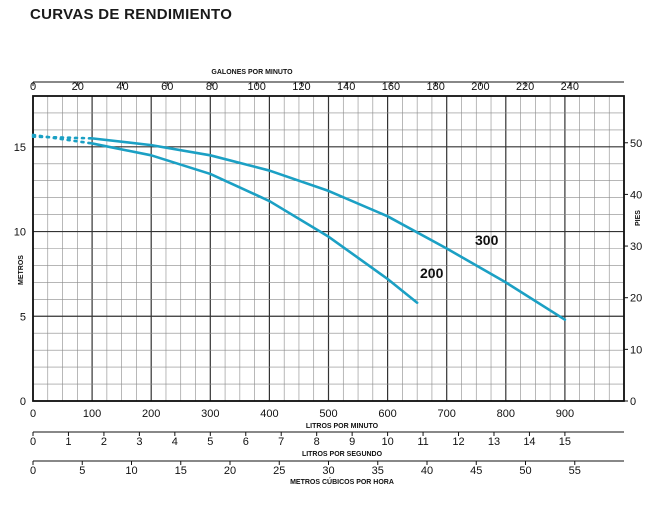 This screenshot has height=521, width=672. Describe the element at coordinates (342, 481) in the screenshot. I see `m3h-axis-label: METROS CÚBICOS POR HORA` at that location.